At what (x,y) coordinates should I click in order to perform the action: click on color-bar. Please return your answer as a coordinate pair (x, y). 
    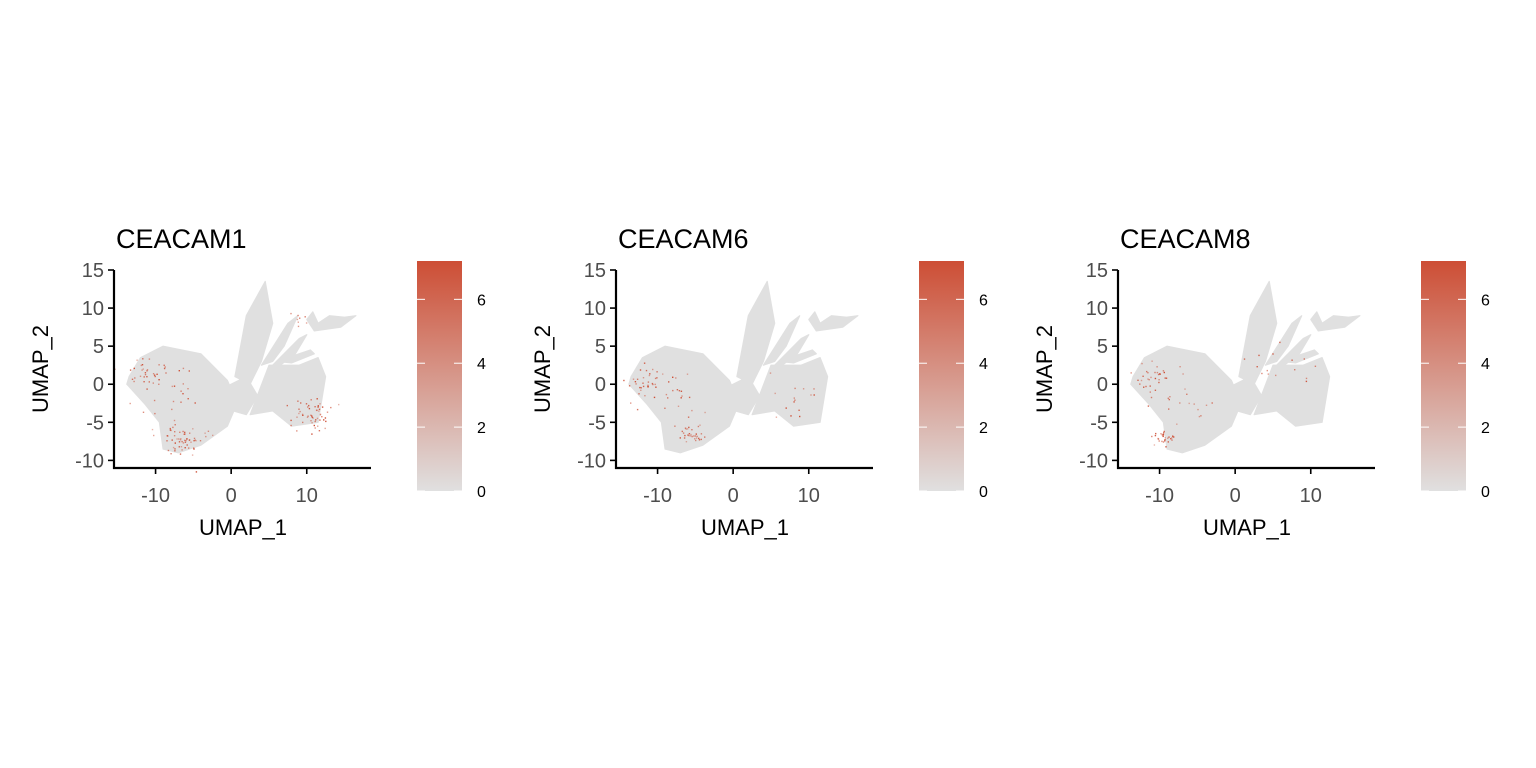
    Looking at the image, I should click on (1443, 376).